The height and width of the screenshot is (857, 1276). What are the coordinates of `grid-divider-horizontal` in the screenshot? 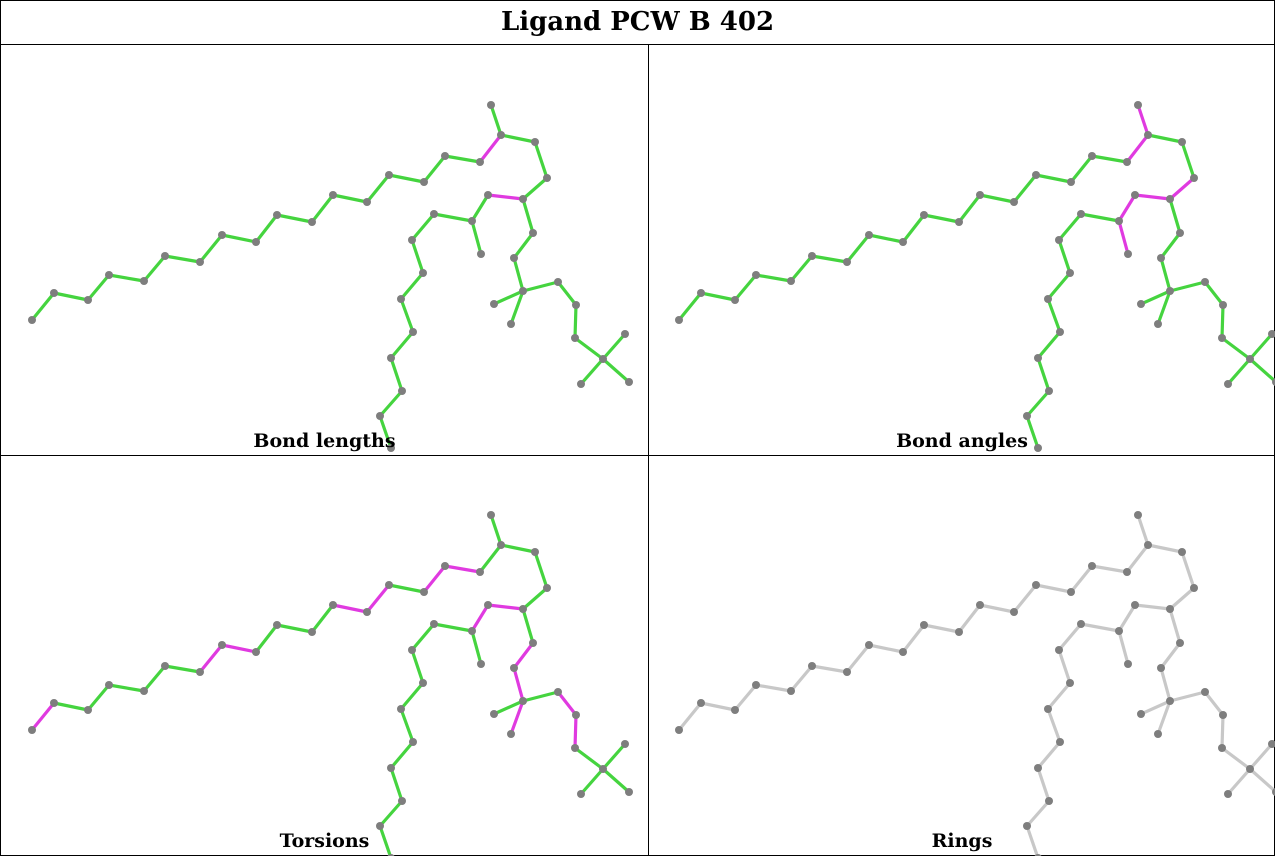 It's located at (637, 455).